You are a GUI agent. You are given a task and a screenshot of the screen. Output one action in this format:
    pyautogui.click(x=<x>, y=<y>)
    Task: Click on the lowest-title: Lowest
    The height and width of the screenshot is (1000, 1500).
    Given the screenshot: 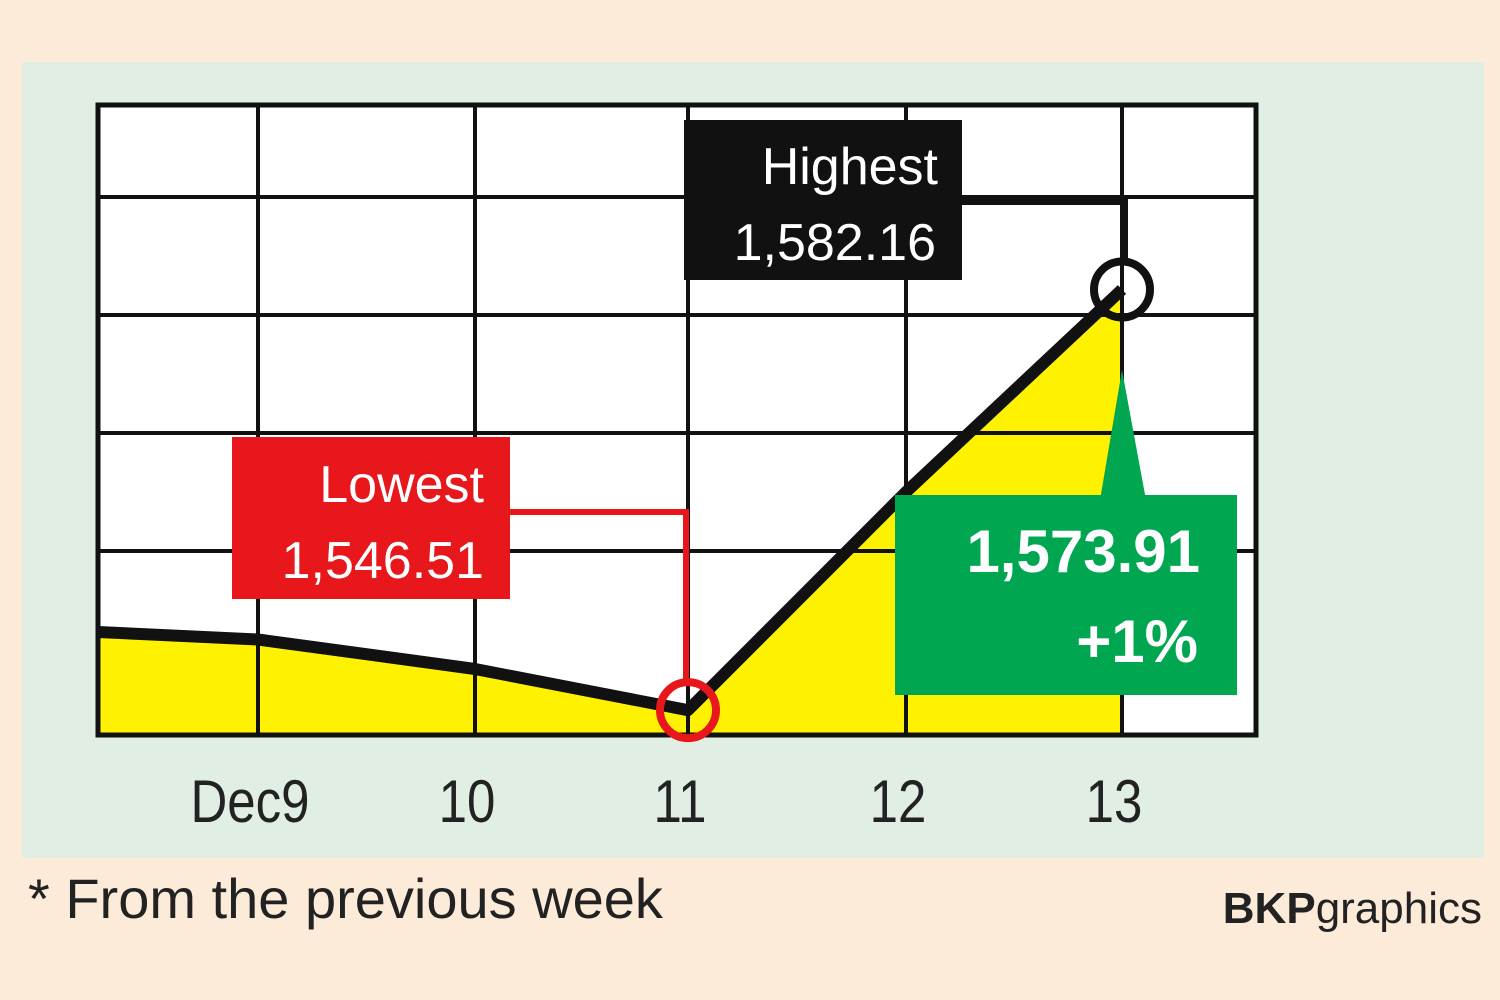 What is the action you would take?
    pyautogui.click(x=401, y=485)
    